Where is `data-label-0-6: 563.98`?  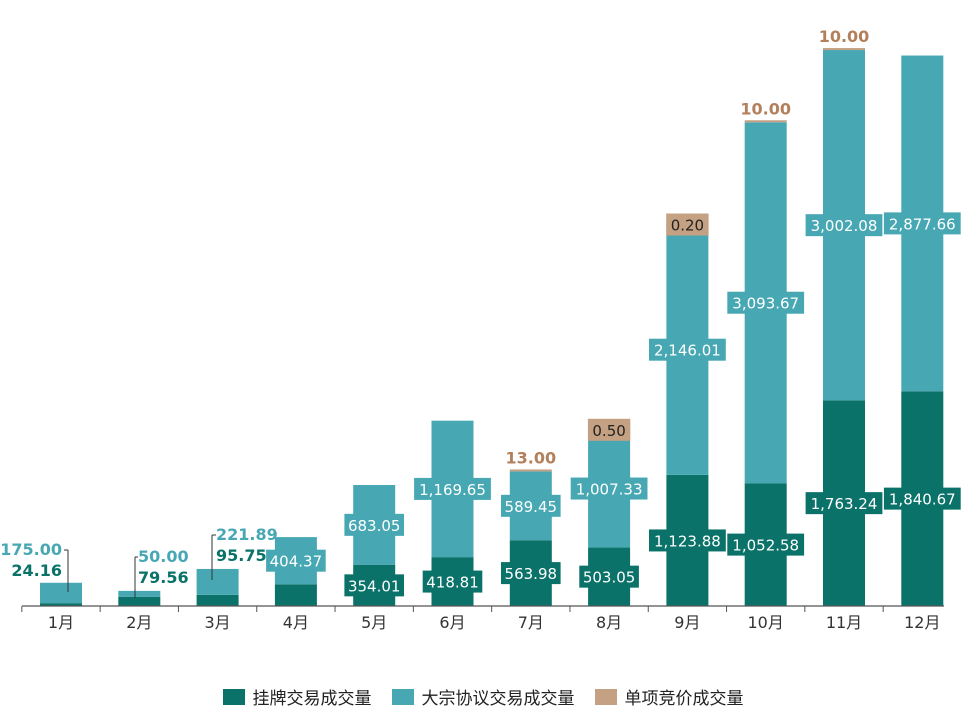 data-label-0-6: 563.98 is located at coordinates (531, 573).